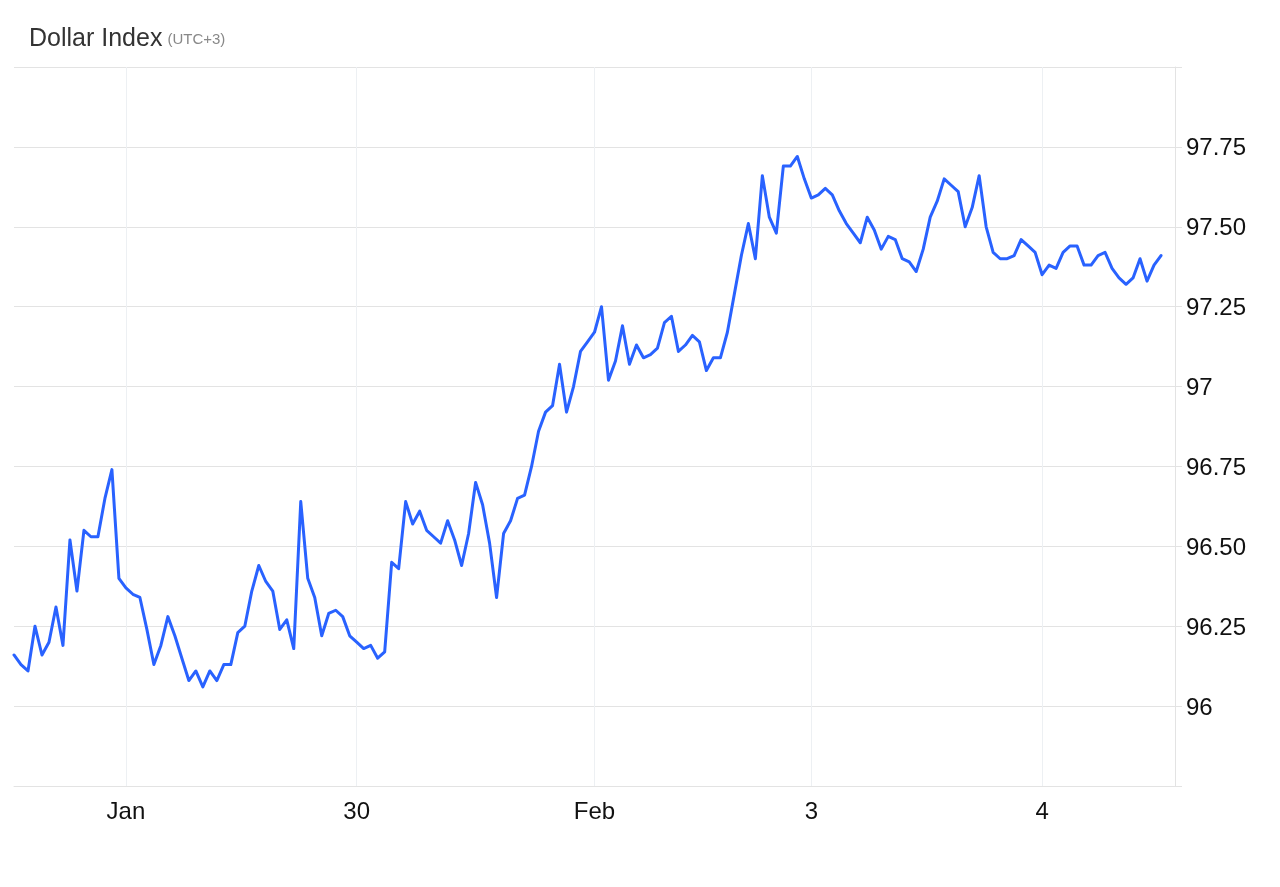 The width and height of the screenshot is (1280, 887). What do you see at coordinates (1199, 706) in the screenshot?
I see `y-tick-label: 96` at bounding box center [1199, 706].